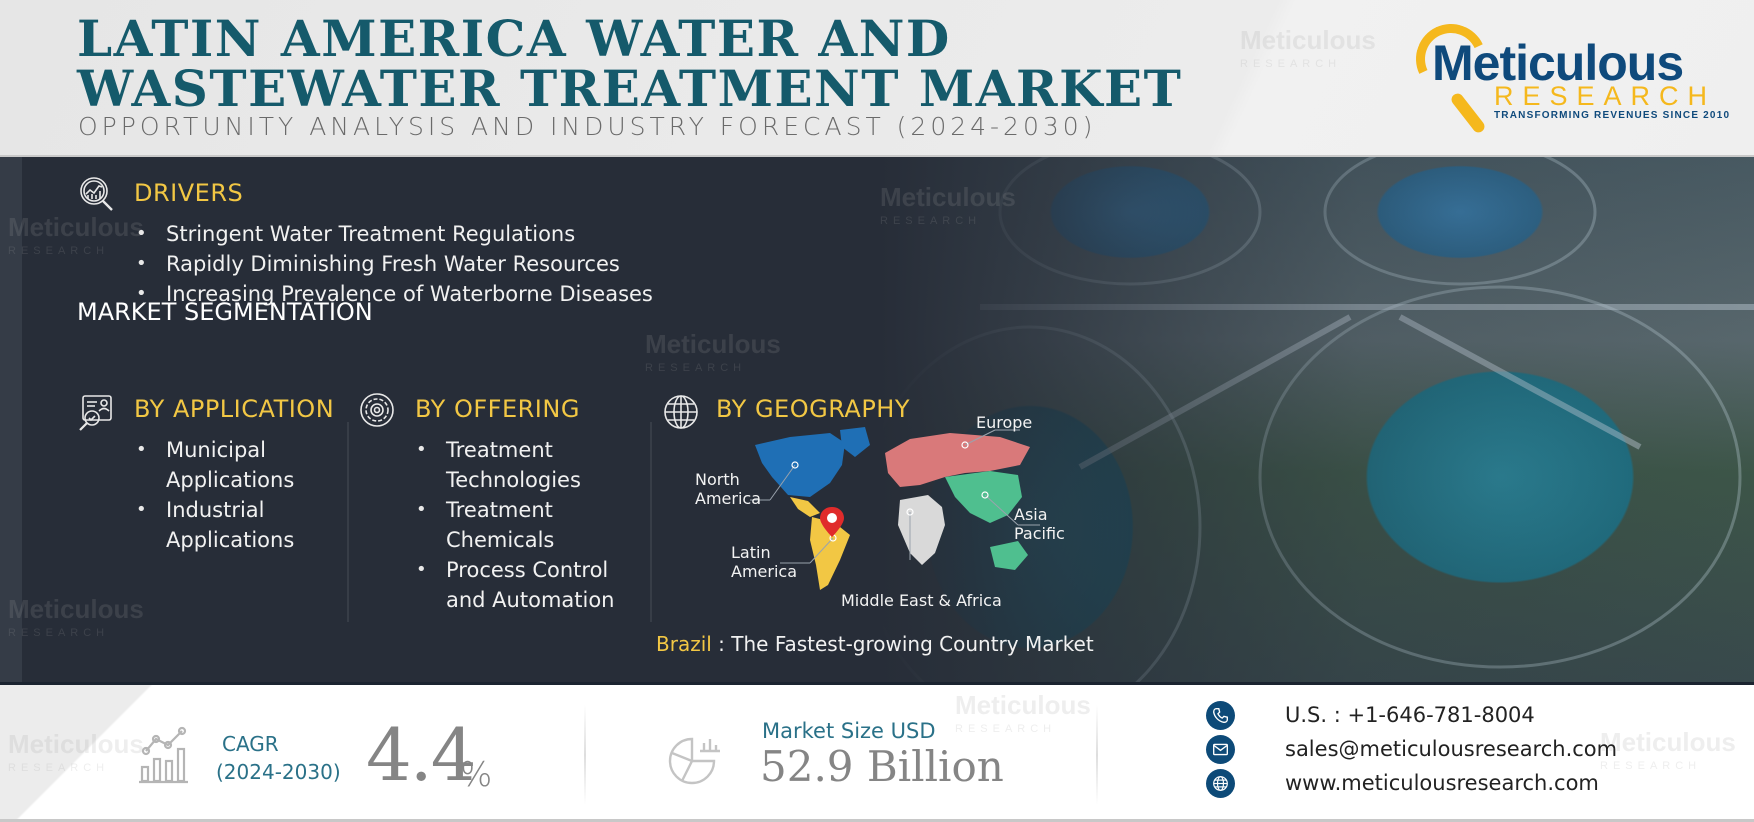 Image resolution: width=1754 pixels, height=822 pixels. I want to click on logo-tagline: TRANSFORMING REVENUES SINCE 2010, so click(1612, 115).